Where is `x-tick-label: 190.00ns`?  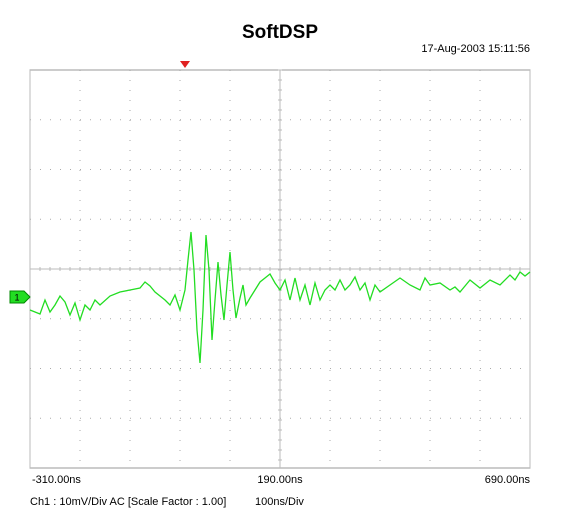
x-tick-label: 190.00ns is located at coordinates (280, 480).